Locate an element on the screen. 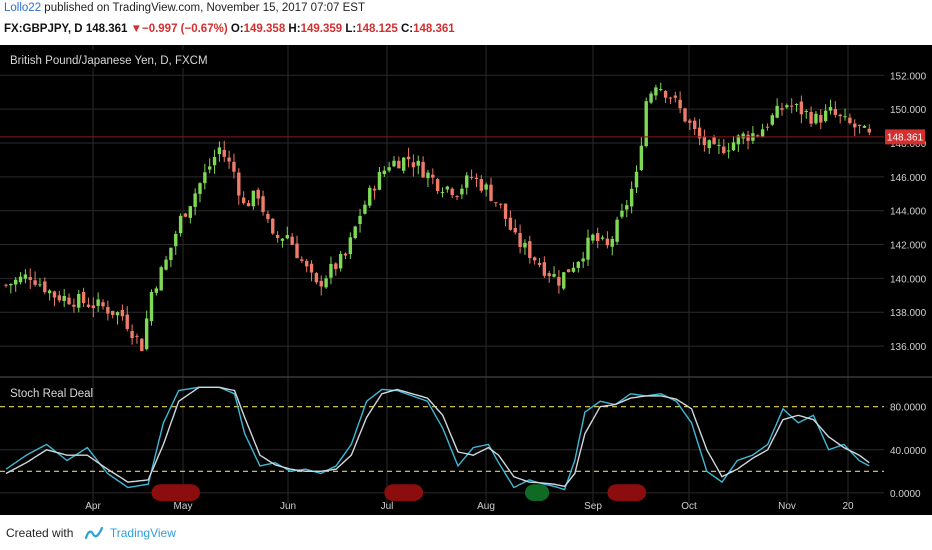 The width and height of the screenshot is (932, 550). last-price: 148.361 is located at coordinates (106, 29).